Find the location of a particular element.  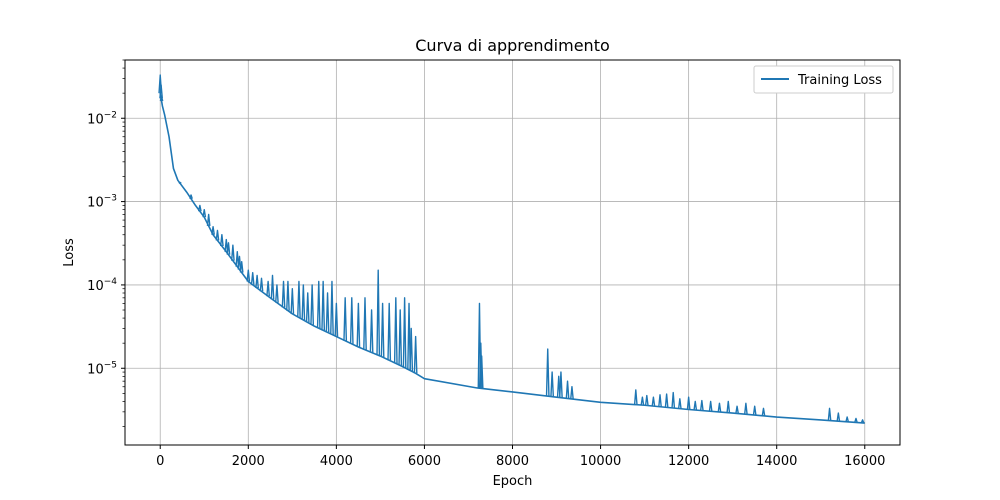

x-tick-label: 6000 is located at coordinates (424, 461).